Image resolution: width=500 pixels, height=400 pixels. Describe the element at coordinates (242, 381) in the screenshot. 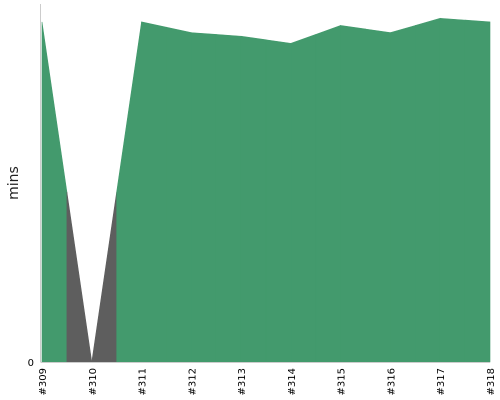

I see `x-tick-label: #313` at that location.